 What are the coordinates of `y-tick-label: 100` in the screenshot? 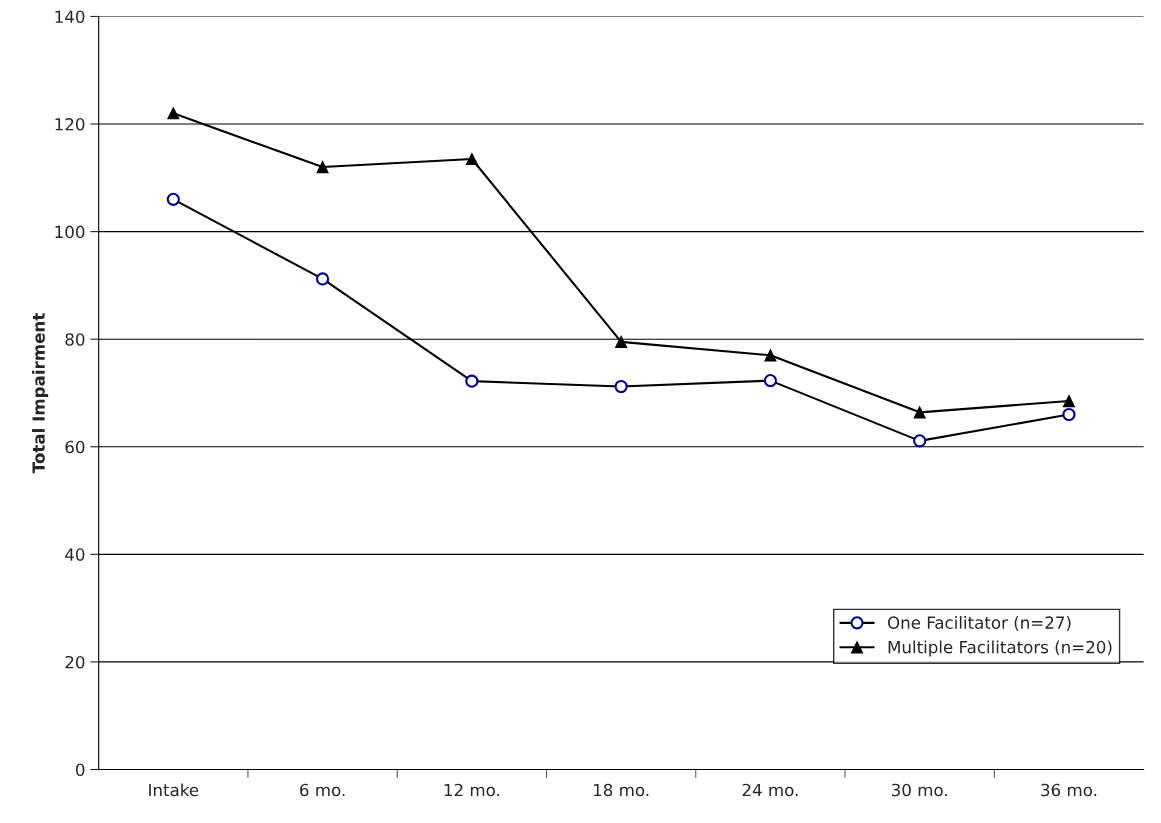 It's located at (70, 232).